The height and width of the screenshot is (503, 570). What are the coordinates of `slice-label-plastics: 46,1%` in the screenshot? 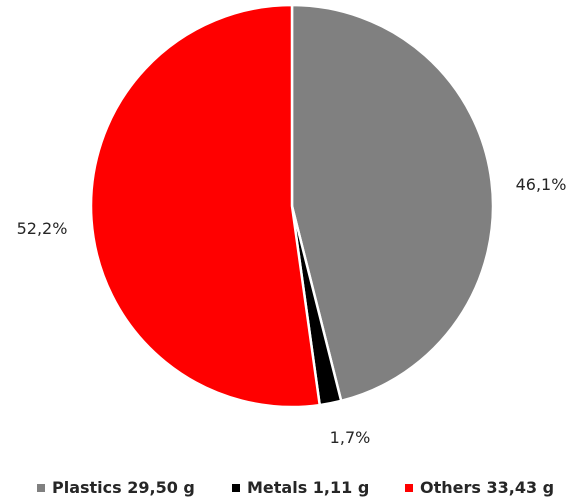 It's located at (541, 184).